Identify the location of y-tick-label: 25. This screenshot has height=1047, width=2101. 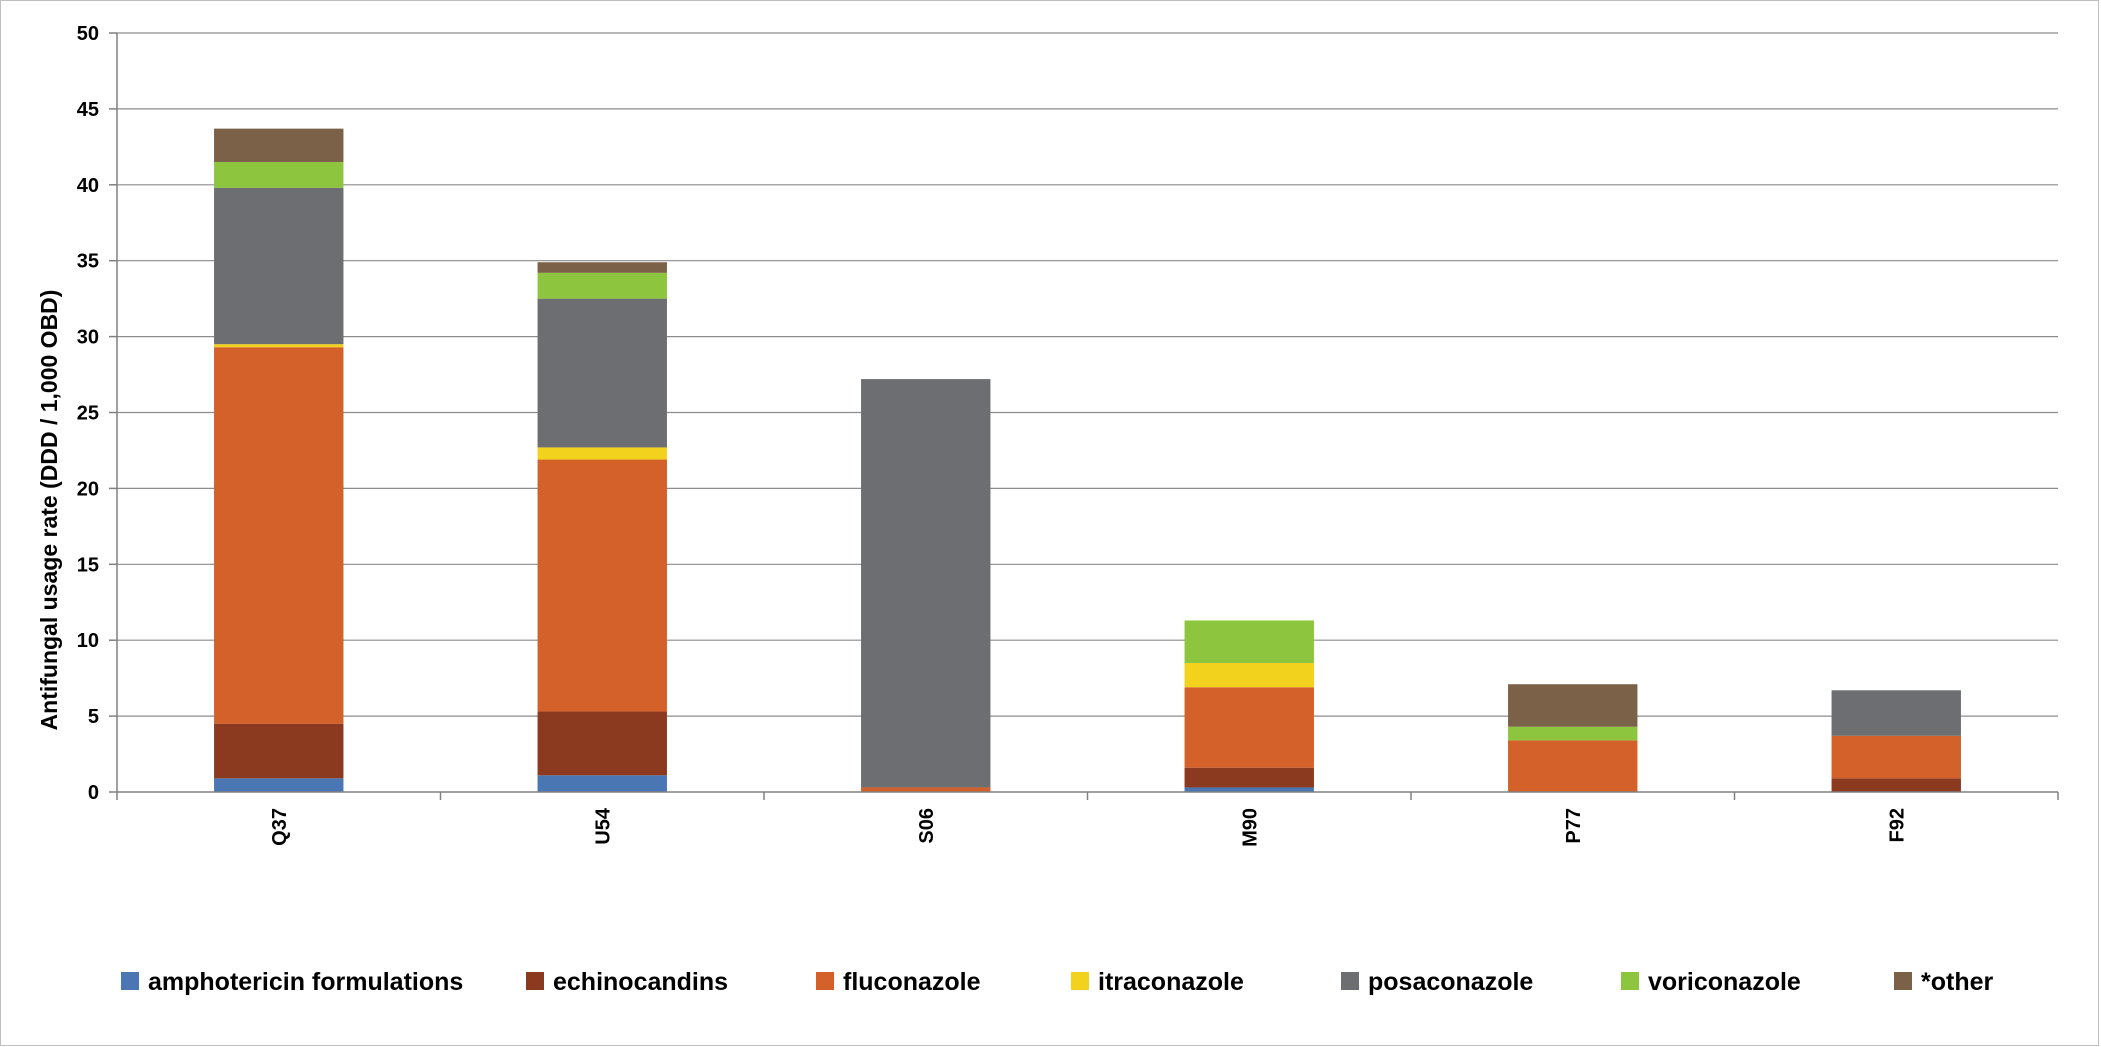
(88, 414).